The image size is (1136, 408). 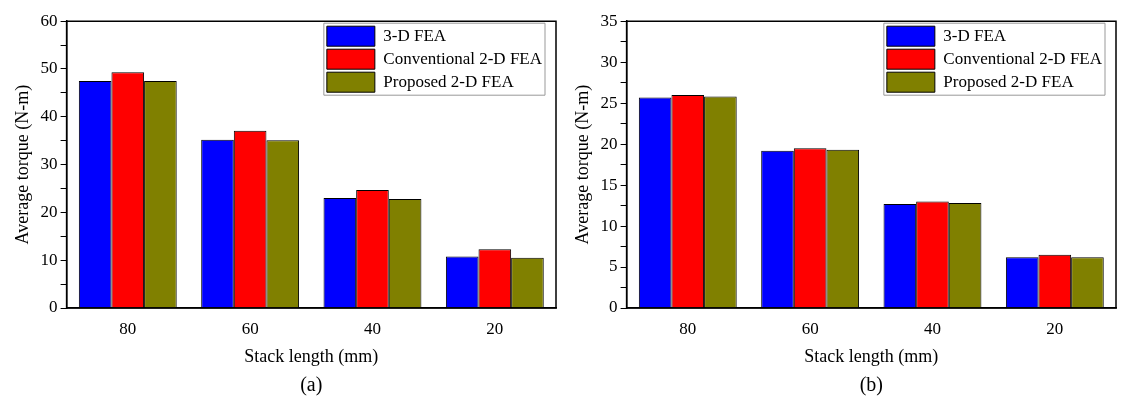 I want to click on y-tick-label: 40, so click(x=49, y=116).